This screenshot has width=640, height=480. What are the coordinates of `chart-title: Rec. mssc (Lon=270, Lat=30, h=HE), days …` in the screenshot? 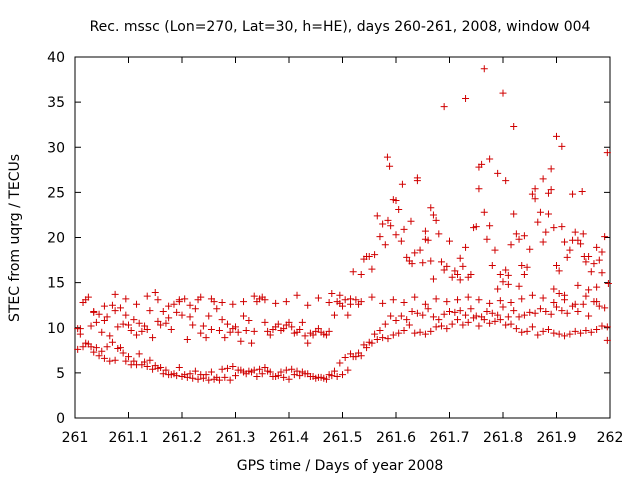 It's located at (340, 27).